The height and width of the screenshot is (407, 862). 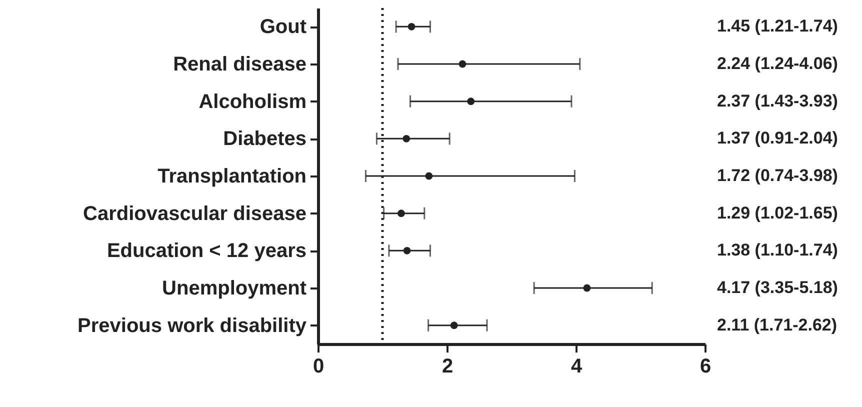 I want to click on data-label: 4.17 (3.35-5.18), so click(x=777, y=287).